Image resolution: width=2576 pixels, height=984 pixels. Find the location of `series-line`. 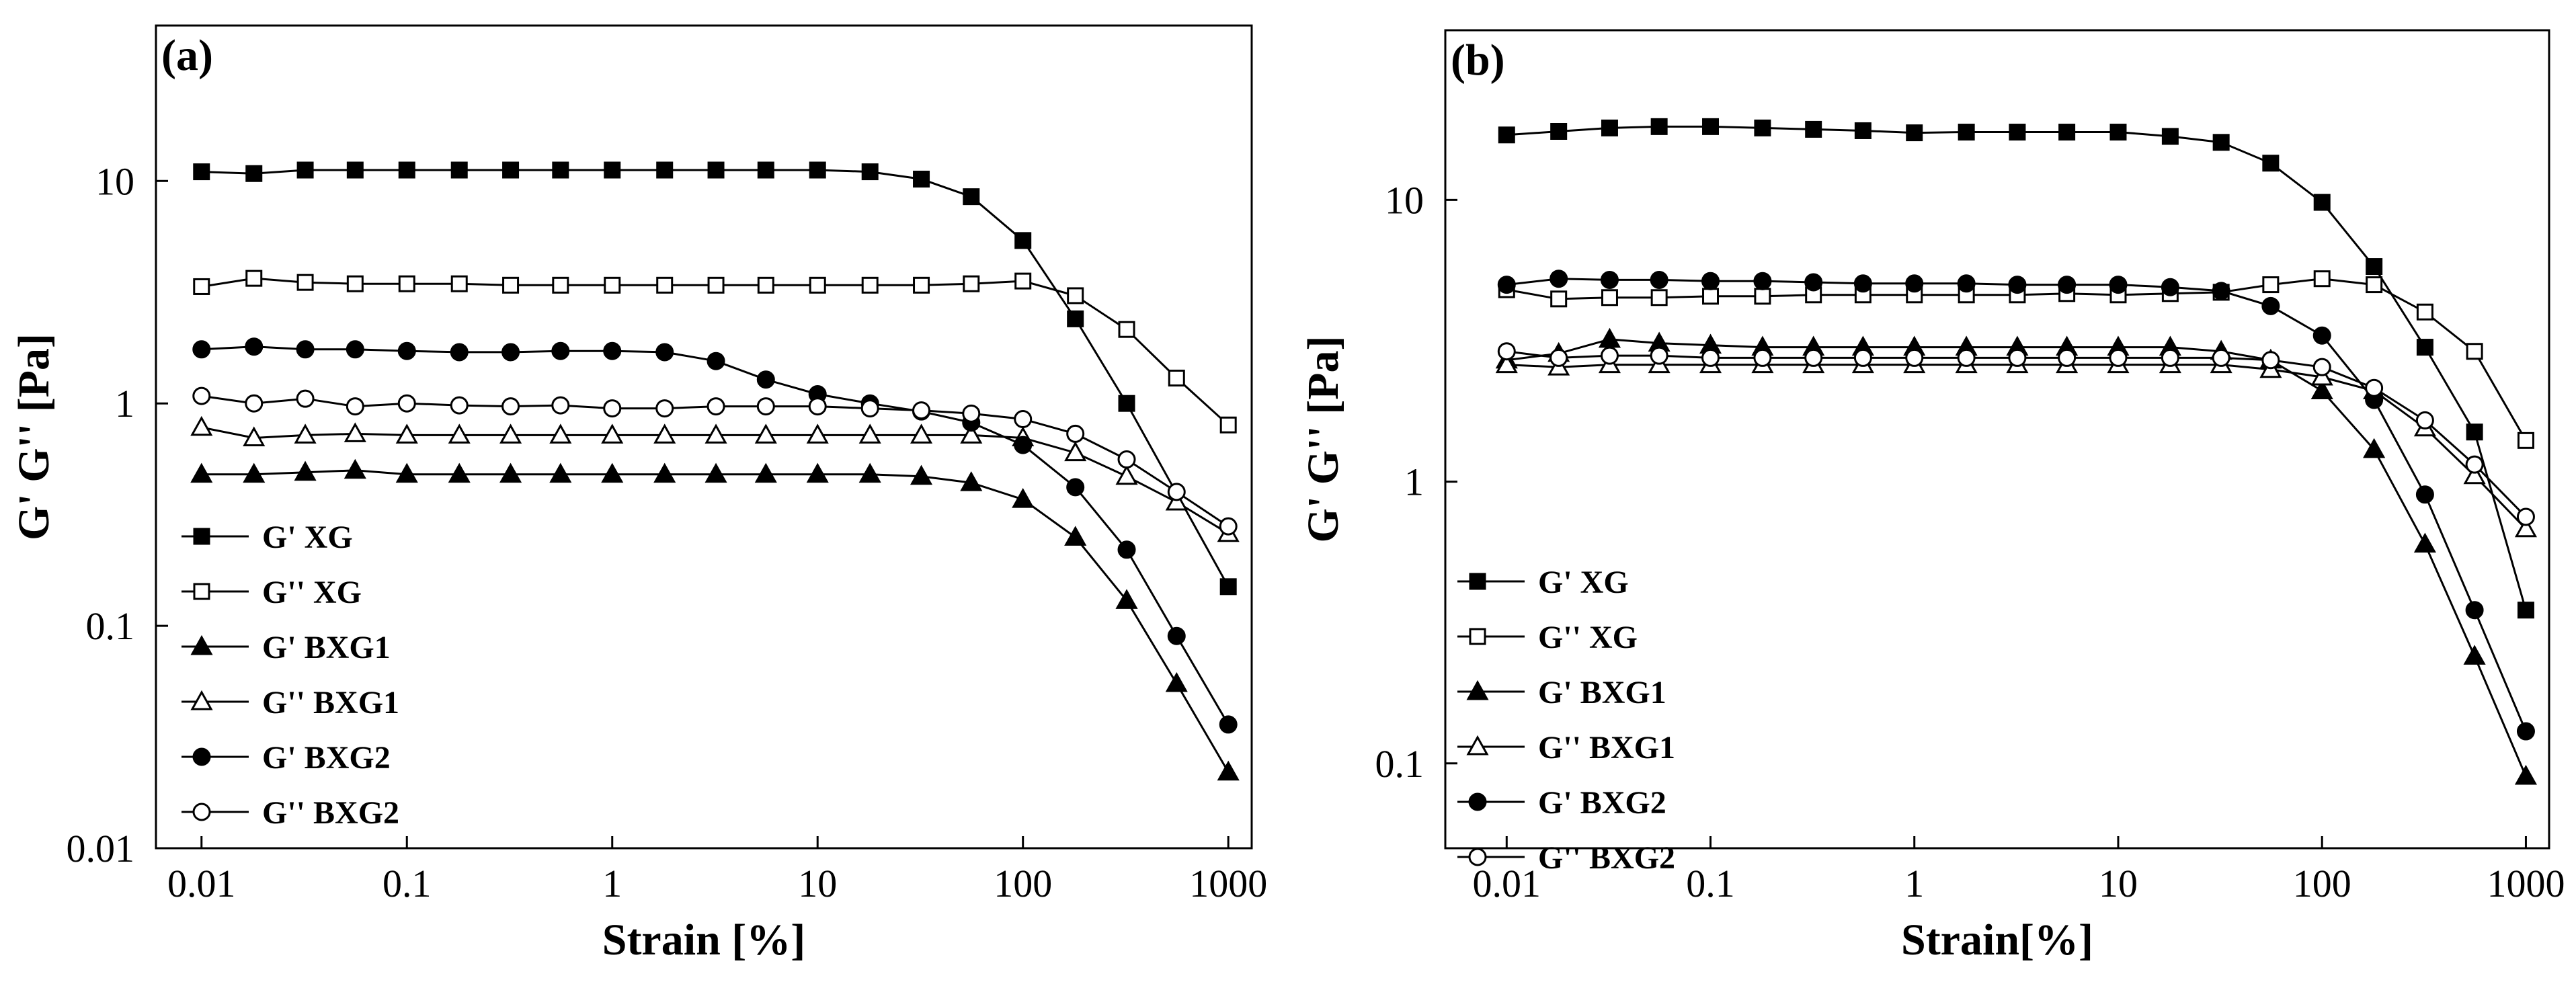

series-line is located at coordinates (715, 621).